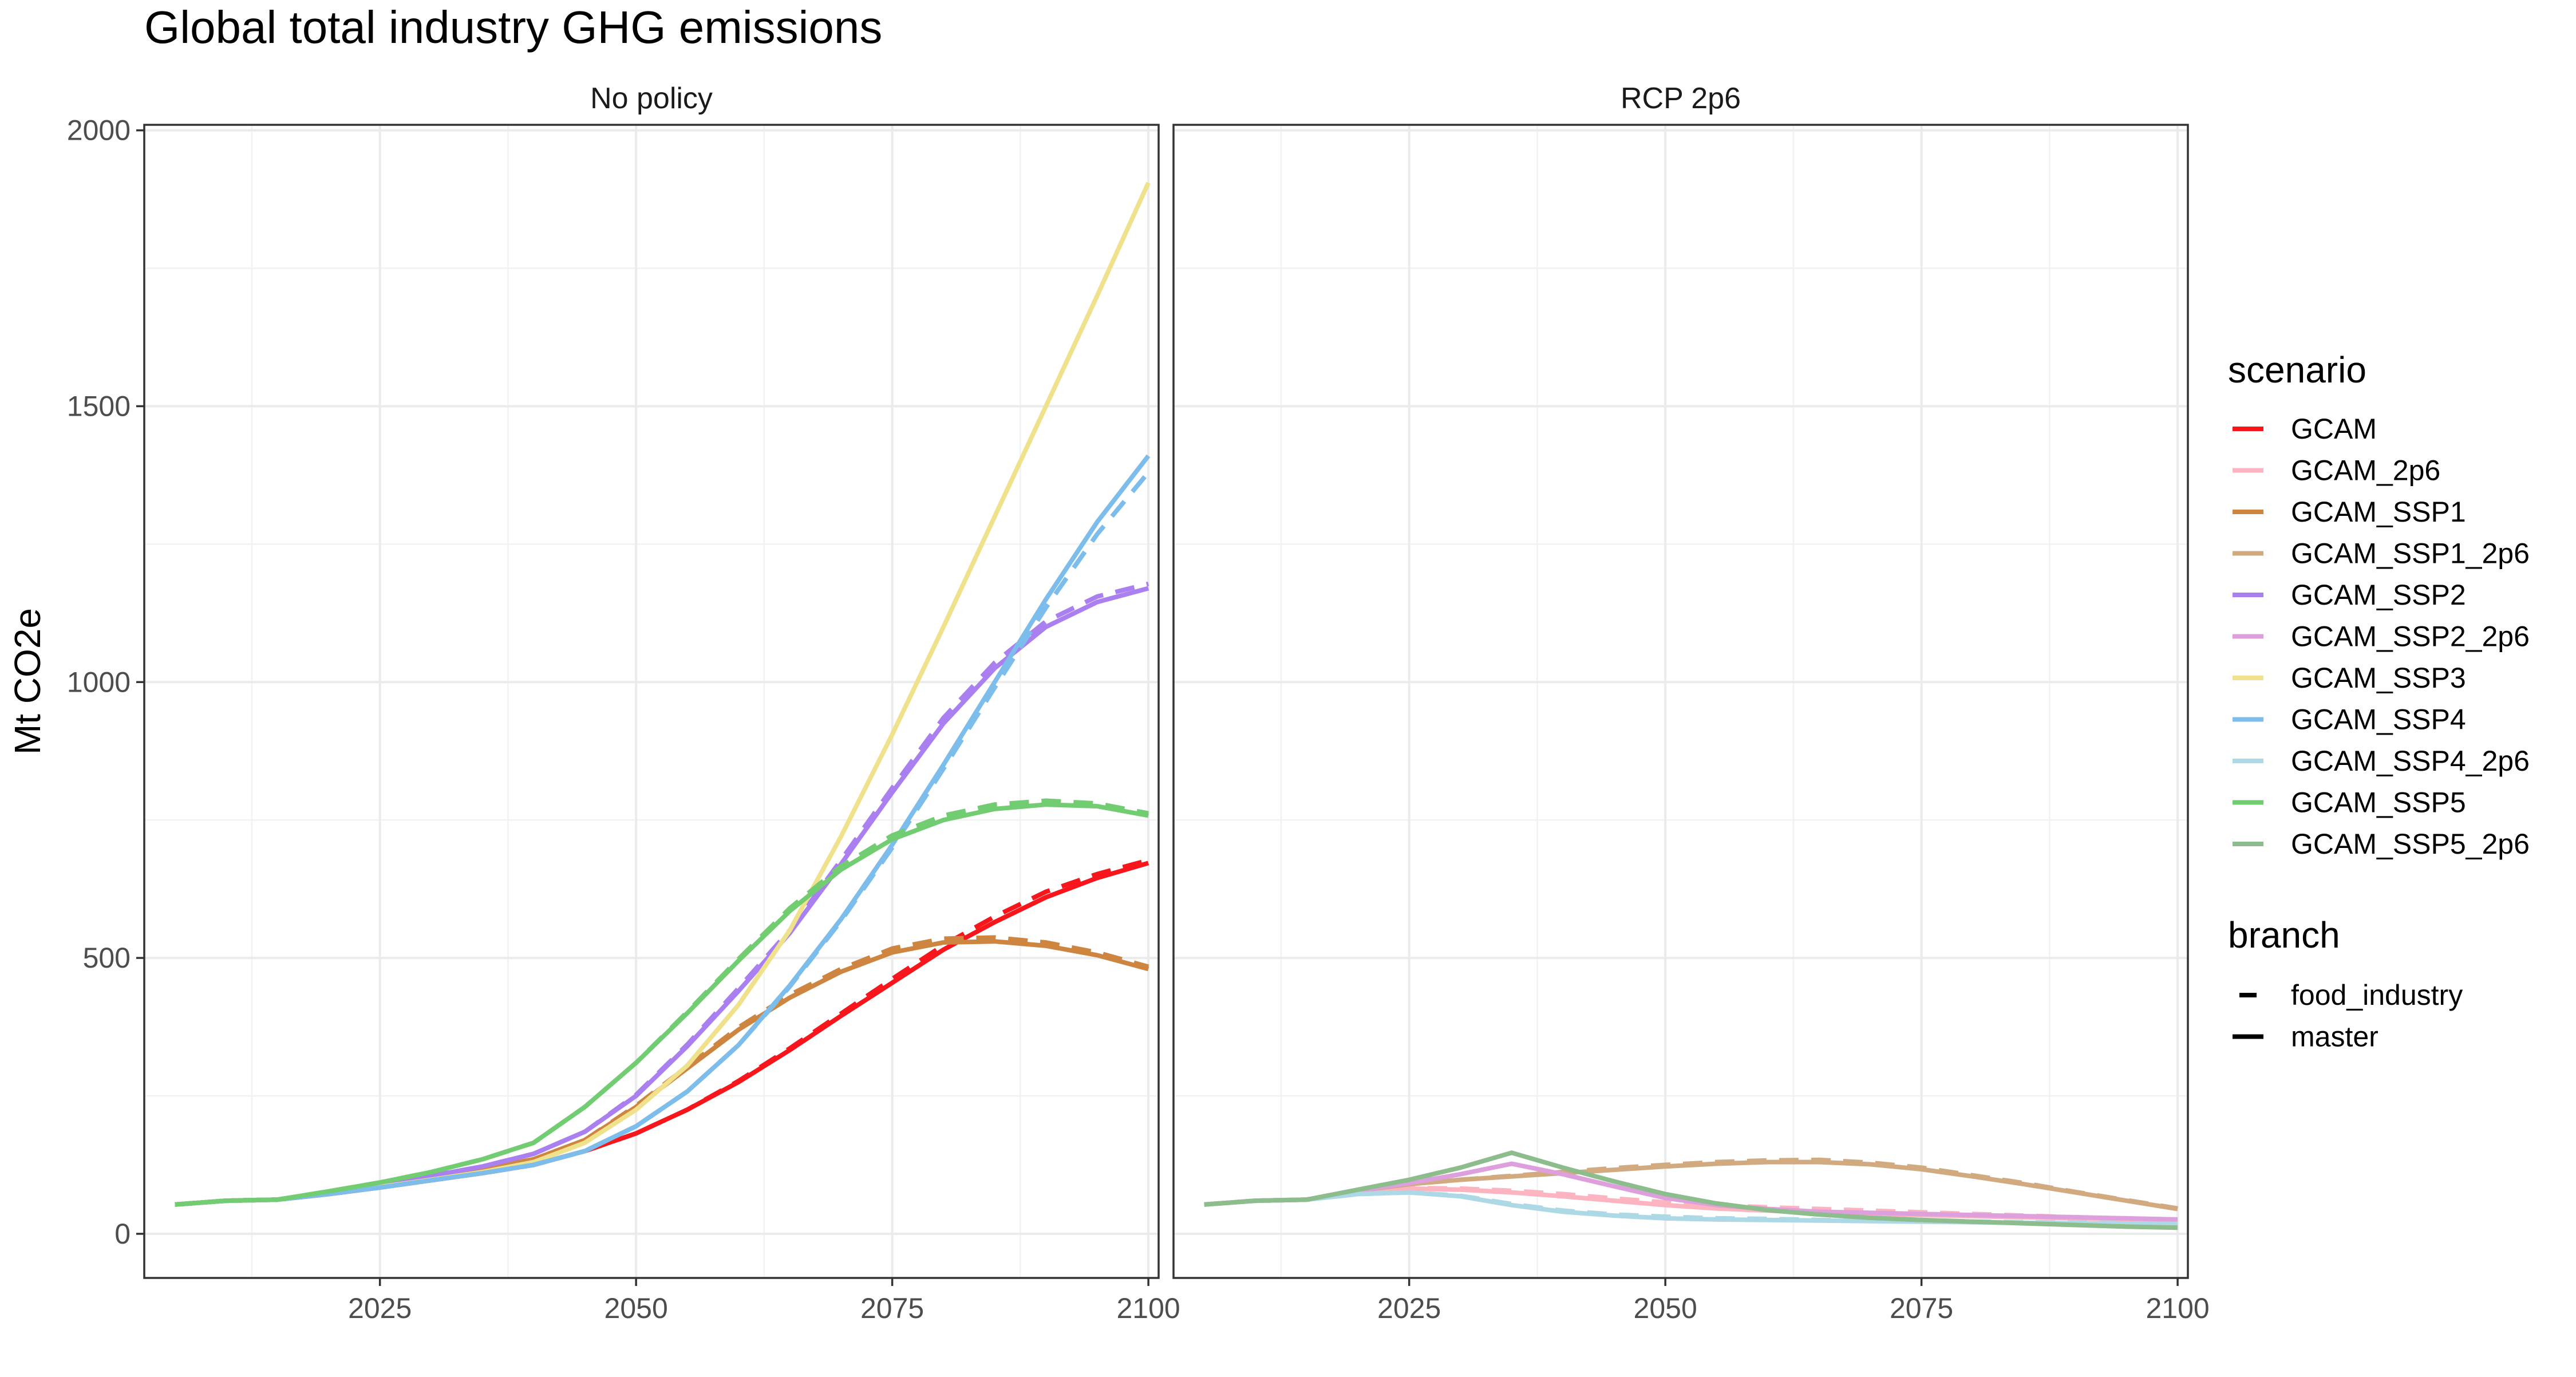 Image resolution: width=2576 pixels, height=1377 pixels. I want to click on legend-item-gcam-ssp4: GCAM_SSP4, so click(2349, 720).